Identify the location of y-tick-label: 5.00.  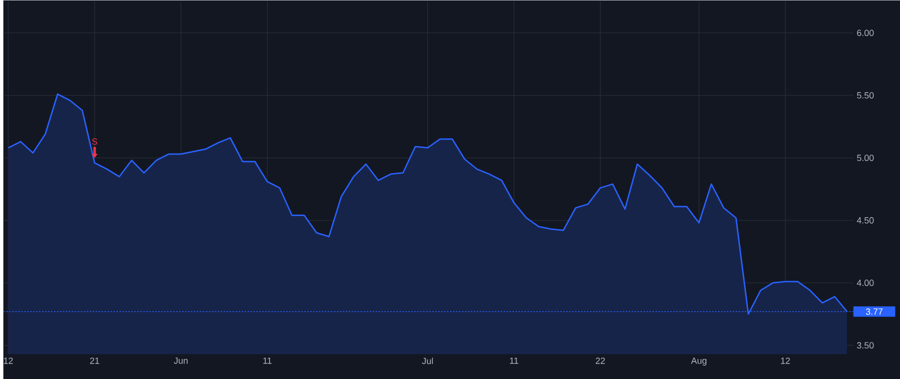
(865, 158).